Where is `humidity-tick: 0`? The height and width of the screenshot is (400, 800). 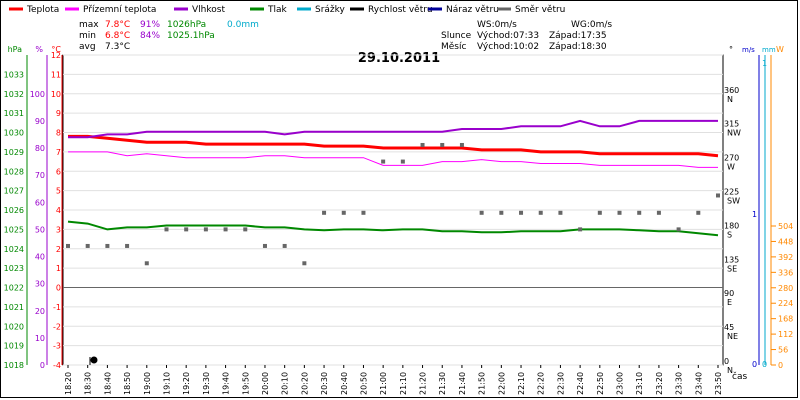 humidity-tick: 0 is located at coordinates (42, 365).